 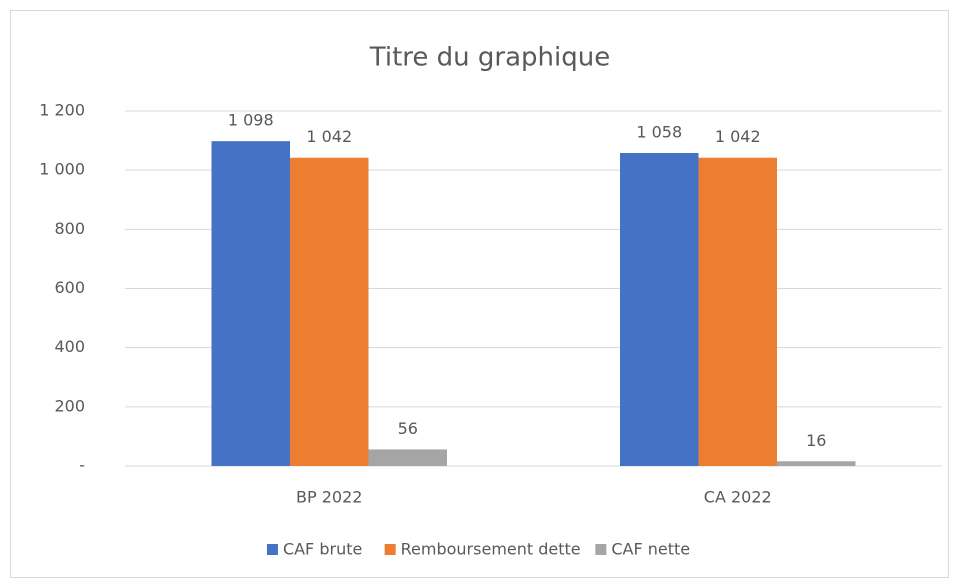 What do you see at coordinates (251, 120) in the screenshot?
I see `value-label: 1 098` at bounding box center [251, 120].